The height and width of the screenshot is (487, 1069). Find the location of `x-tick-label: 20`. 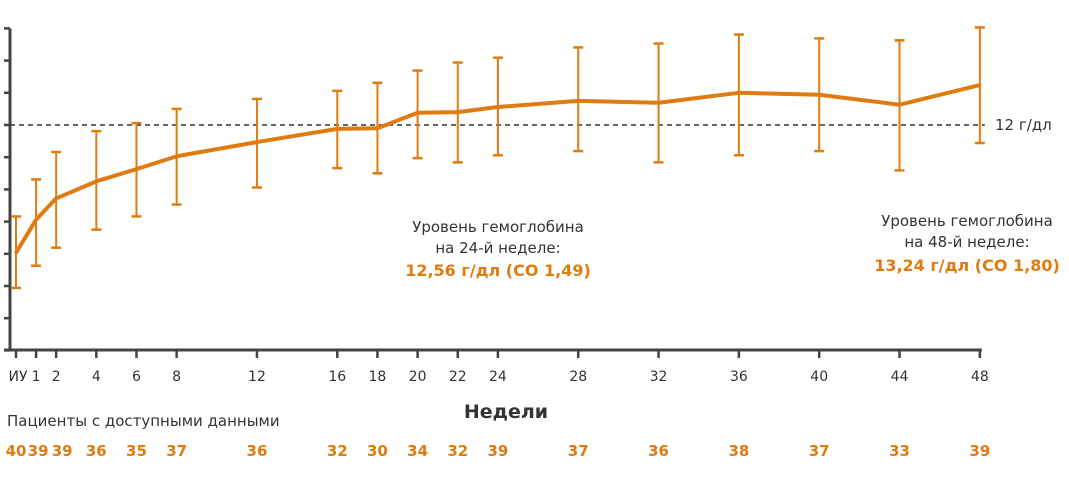

x-tick-label: 20 is located at coordinates (418, 377).